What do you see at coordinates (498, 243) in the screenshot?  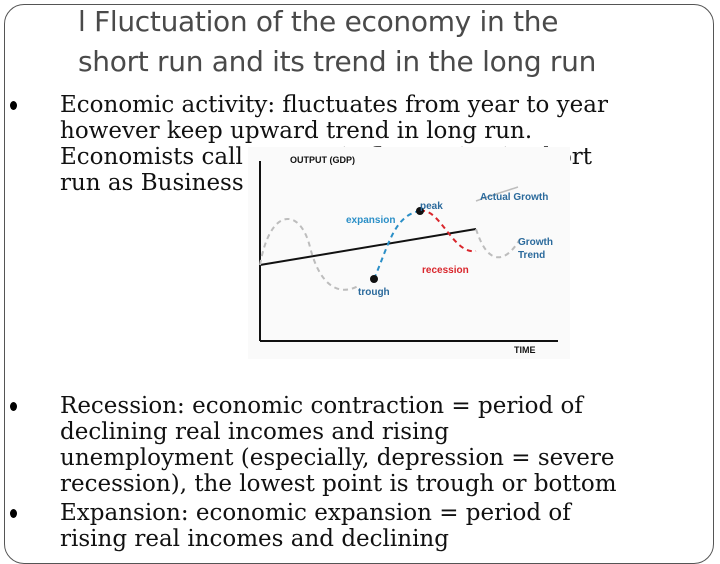 I see `actual-growth-curve-right` at bounding box center [498, 243].